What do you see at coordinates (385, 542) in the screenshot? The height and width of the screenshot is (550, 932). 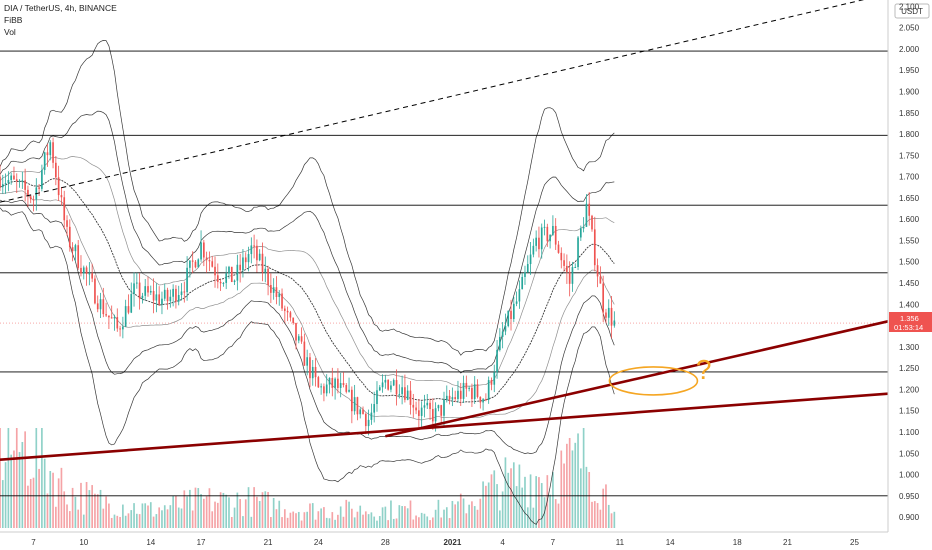 I see `x-tick-label: 28` at bounding box center [385, 542].